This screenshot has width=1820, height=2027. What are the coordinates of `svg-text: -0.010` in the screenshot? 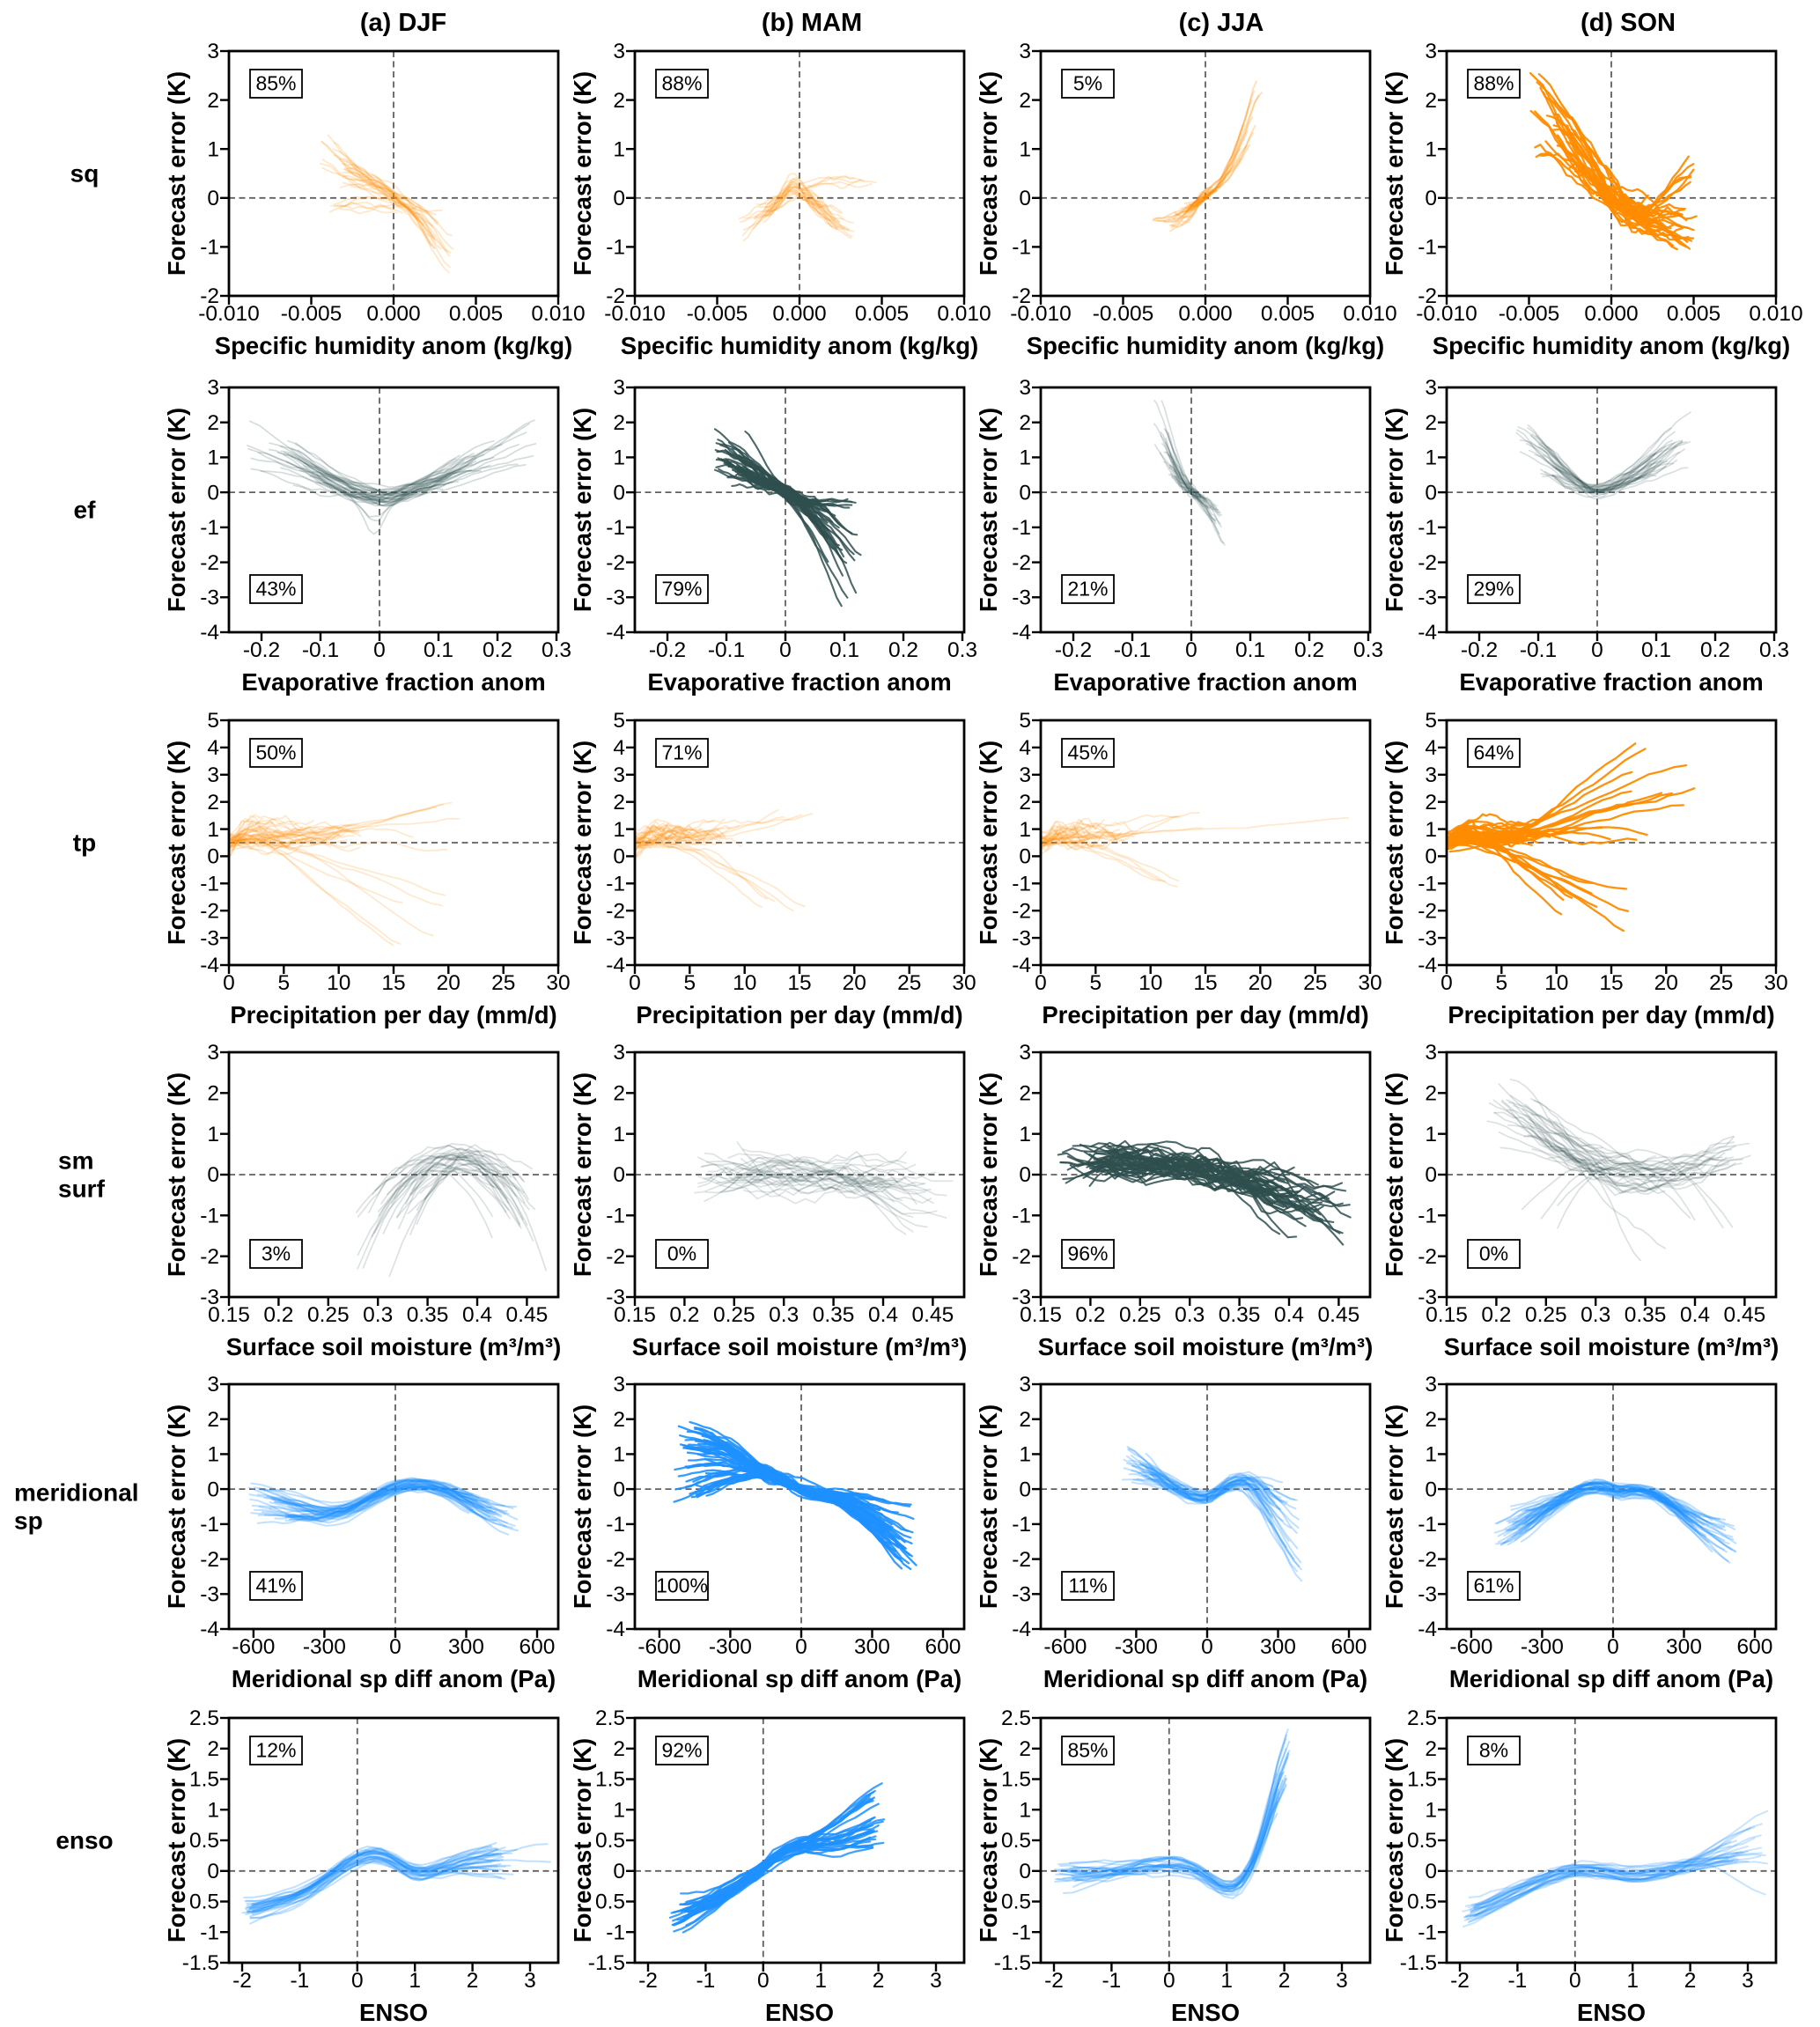 It's located at (1446, 314).